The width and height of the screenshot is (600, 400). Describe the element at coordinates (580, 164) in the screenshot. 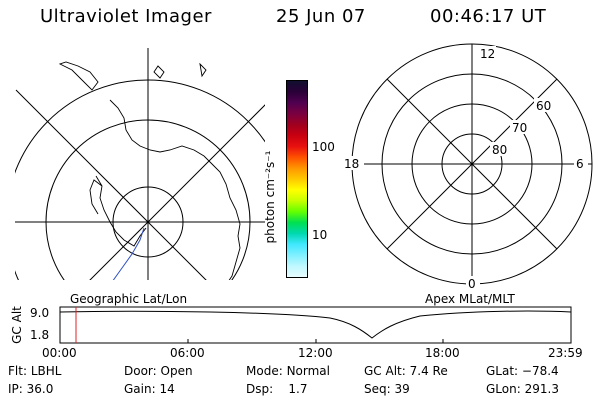

I see `mlt-label-6: 6` at that location.